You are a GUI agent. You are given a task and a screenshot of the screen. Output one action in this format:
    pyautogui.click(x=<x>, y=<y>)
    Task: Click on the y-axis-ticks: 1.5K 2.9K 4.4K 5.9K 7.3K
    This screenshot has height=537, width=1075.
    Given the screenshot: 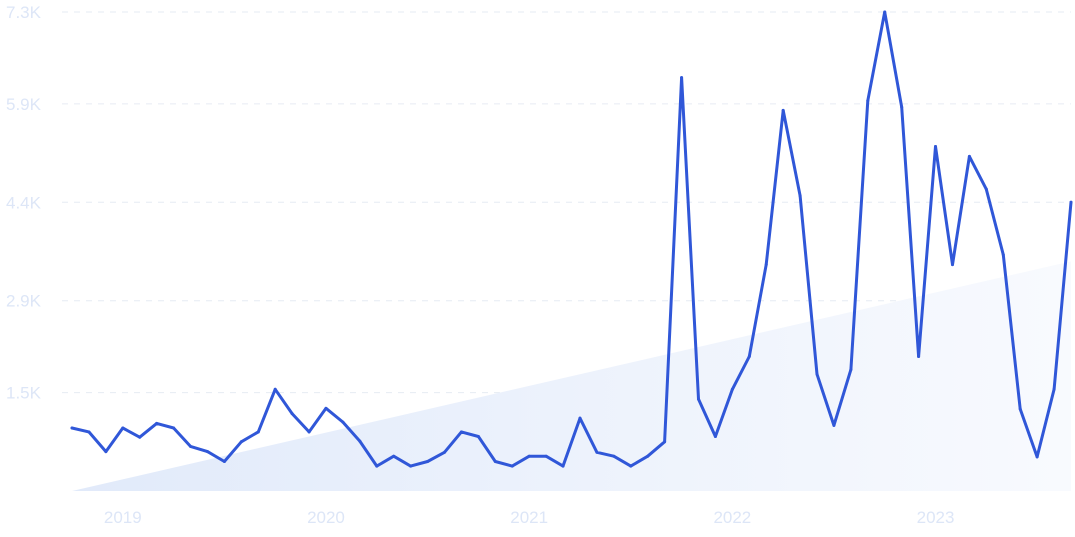 What is the action you would take?
    pyautogui.click(x=24, y=203)
    